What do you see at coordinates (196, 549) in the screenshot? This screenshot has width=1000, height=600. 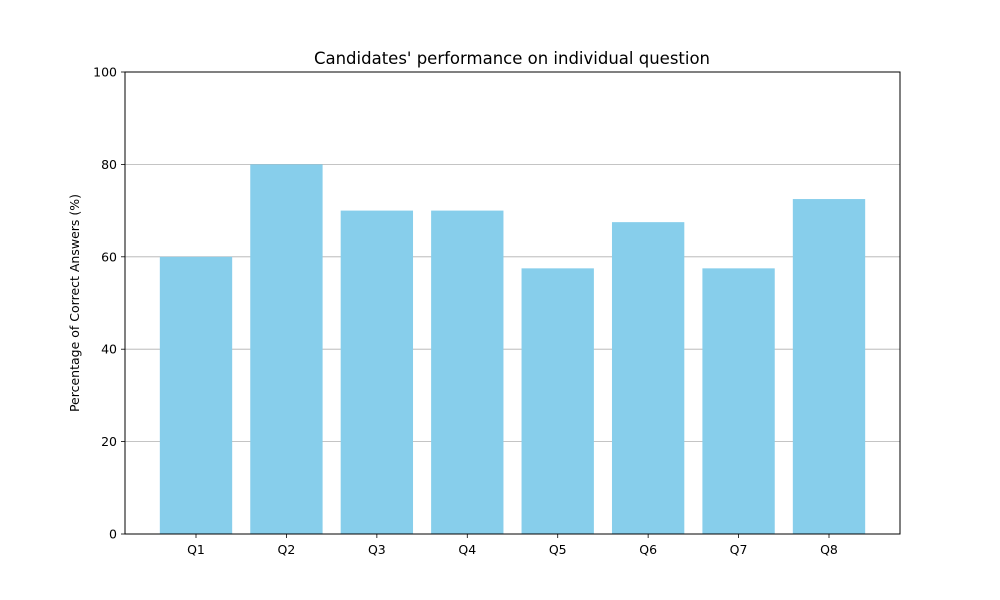 I see `x-tick-label: Q1` at bounding box center [196, 549].